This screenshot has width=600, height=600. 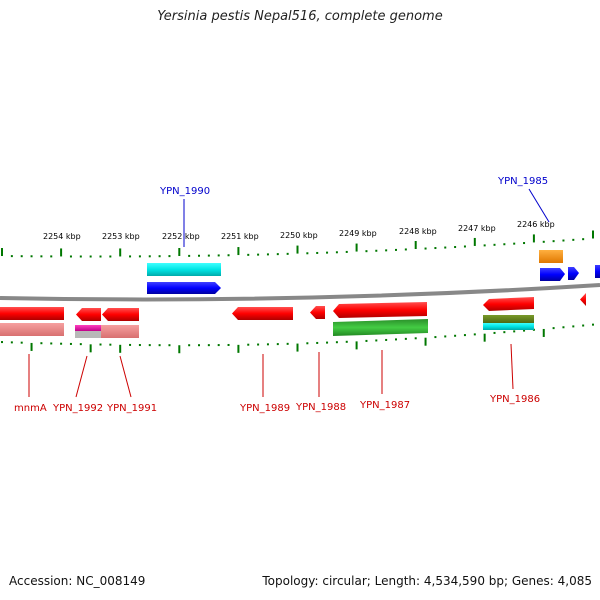 What do you see at coordinates (380, 327) in the screenshot?
I see `feature-ypn-1987-green` at bounding box center [380, 327].